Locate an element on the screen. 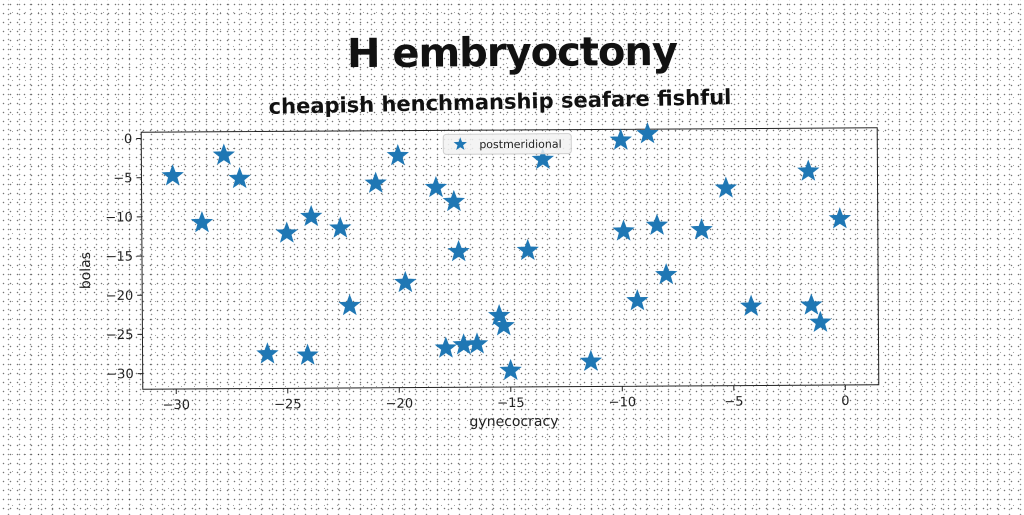  x-tick-label: −20 is located at coordinates (400, 404).